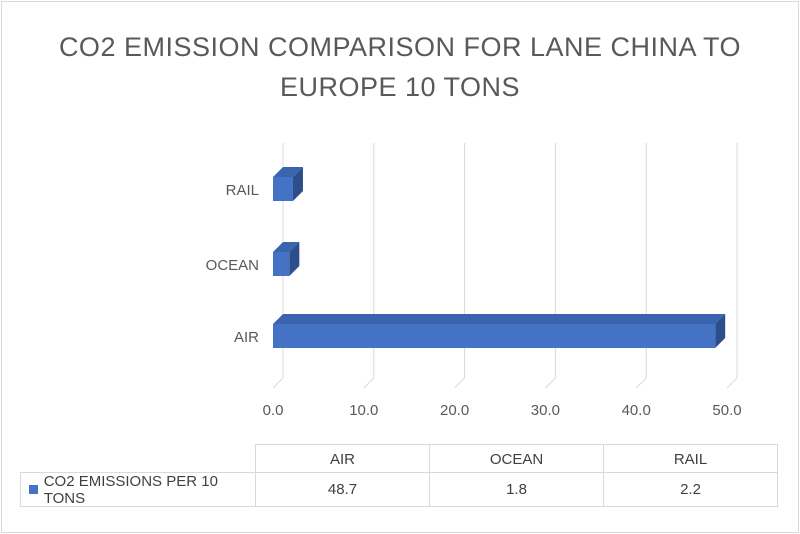 This screenshot has width=800, height=534. Describe the element at coordinates (273, 410) in the screenshot. I see `x-tick-label: 0.0` at that location.